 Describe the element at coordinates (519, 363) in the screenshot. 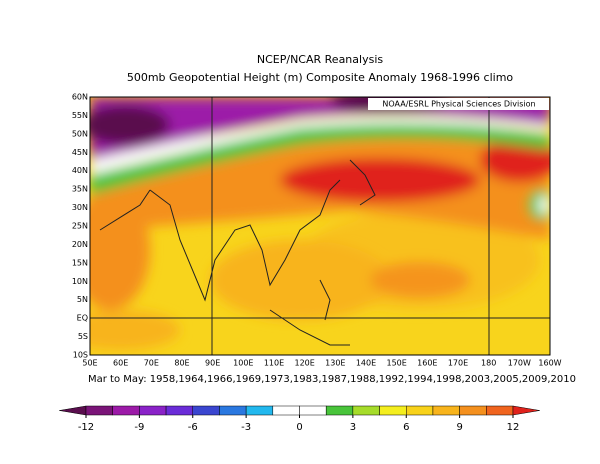

I see `lon-label: 170W` at that location.